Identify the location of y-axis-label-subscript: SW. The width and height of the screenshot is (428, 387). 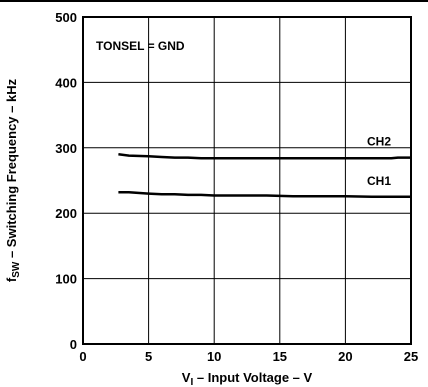
(16, 269).